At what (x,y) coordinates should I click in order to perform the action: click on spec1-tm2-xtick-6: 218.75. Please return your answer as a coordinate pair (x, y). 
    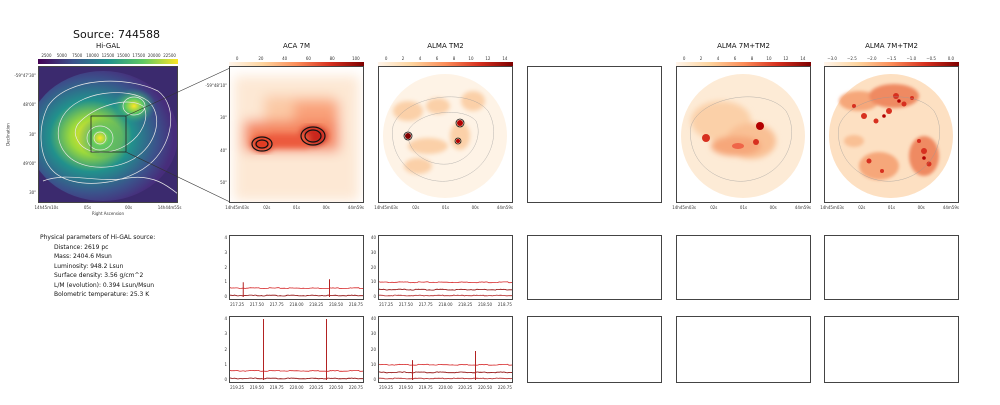
    Looking at the image, I should click on (504, 304).